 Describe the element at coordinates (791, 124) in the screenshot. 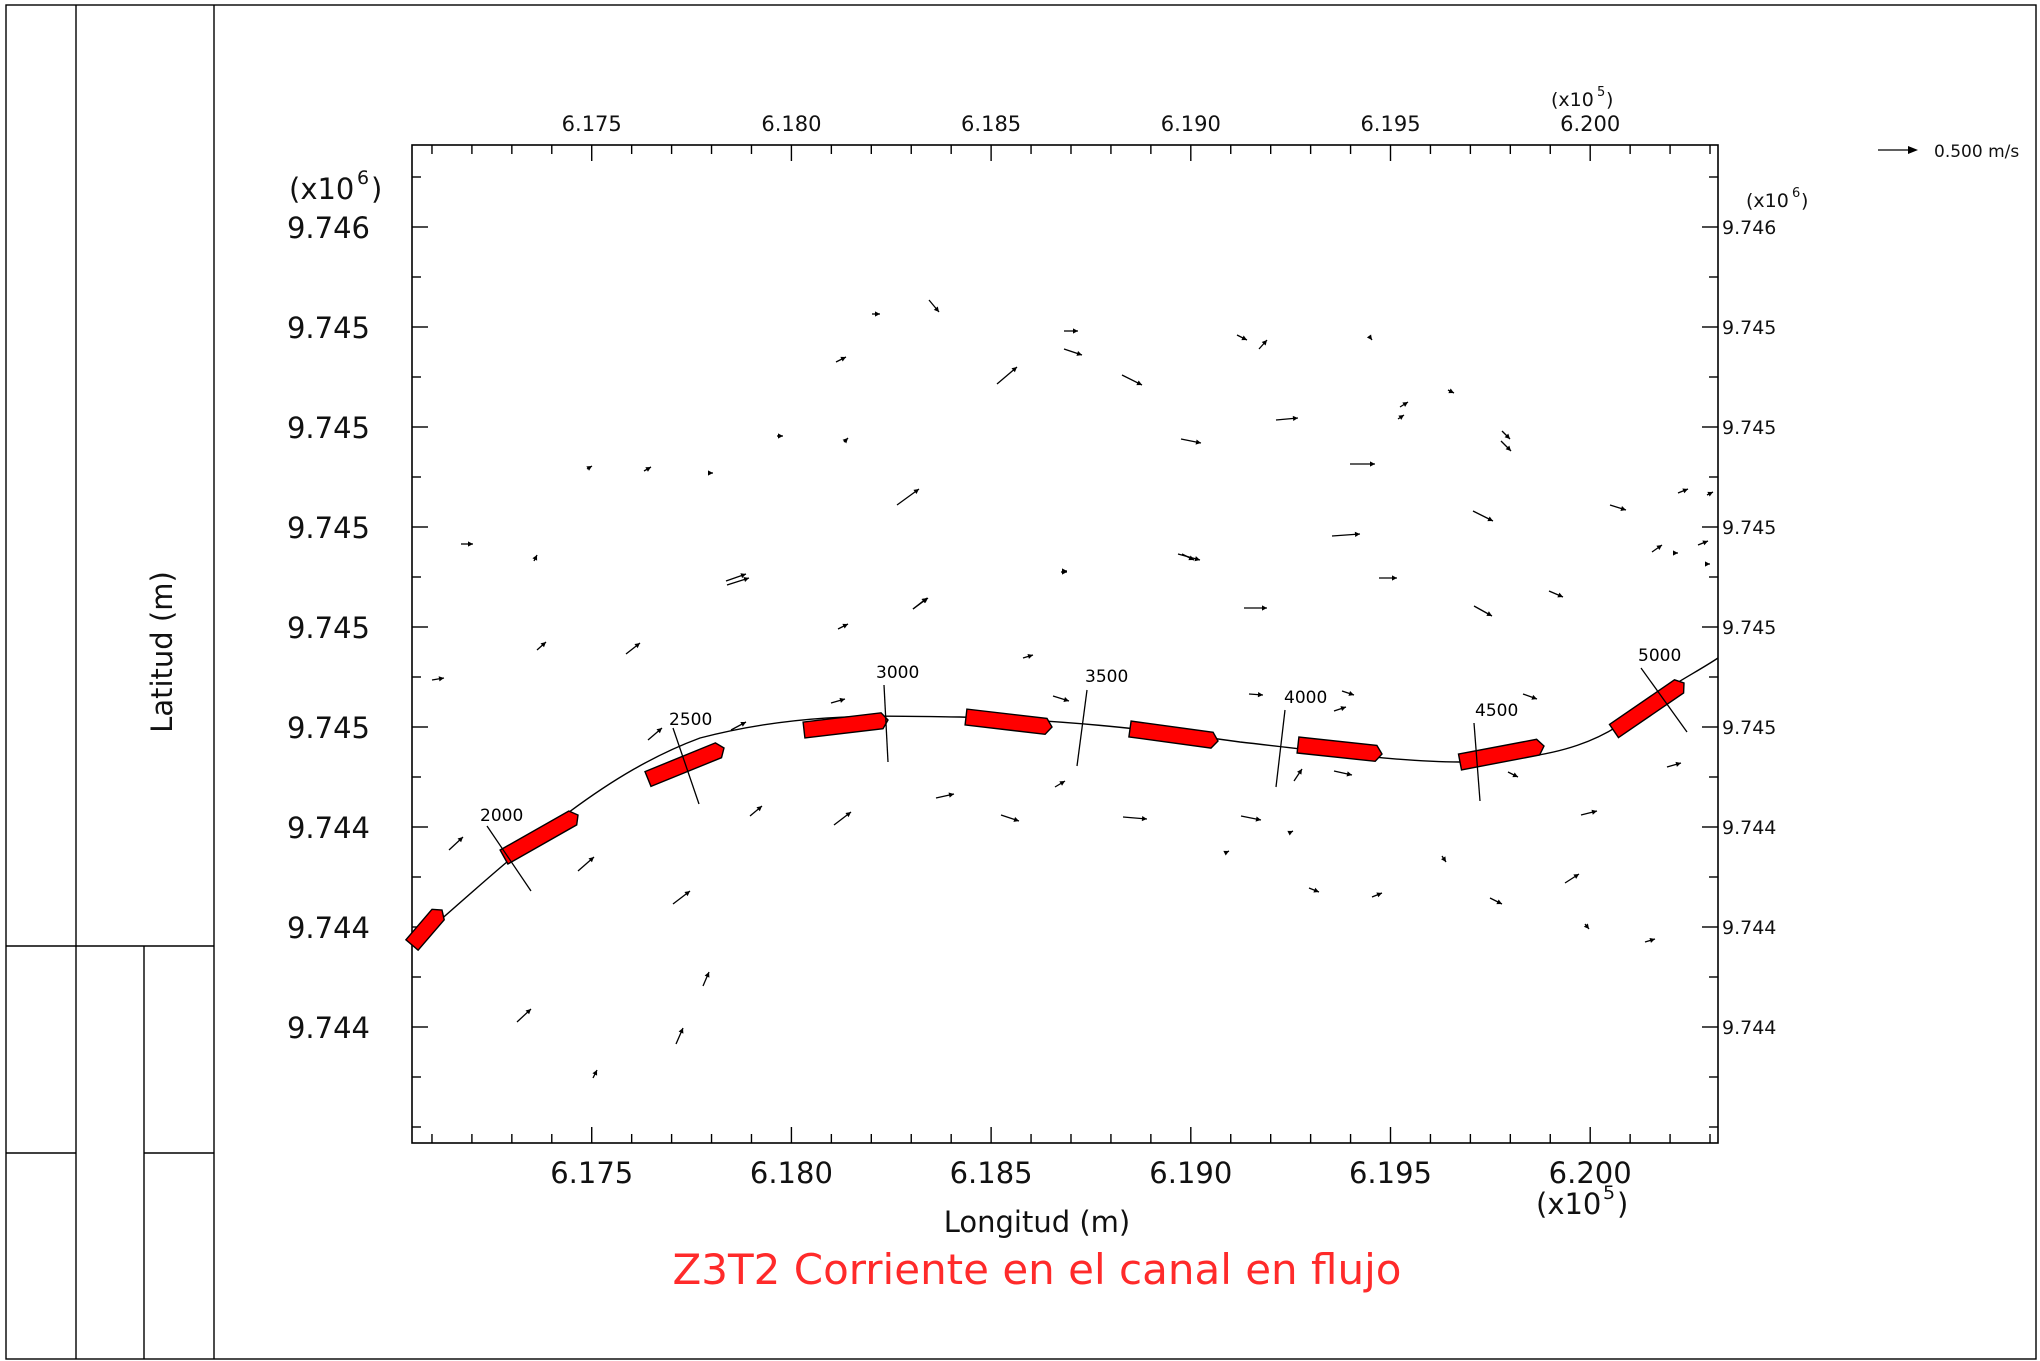

I see `x-tick-label-top: 6.180` at that location.